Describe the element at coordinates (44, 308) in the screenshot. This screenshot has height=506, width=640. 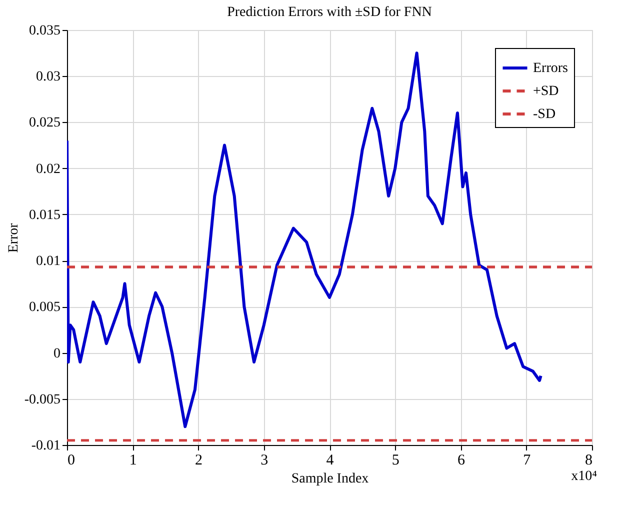
I see `y-tick-label: 0.005` at that location.